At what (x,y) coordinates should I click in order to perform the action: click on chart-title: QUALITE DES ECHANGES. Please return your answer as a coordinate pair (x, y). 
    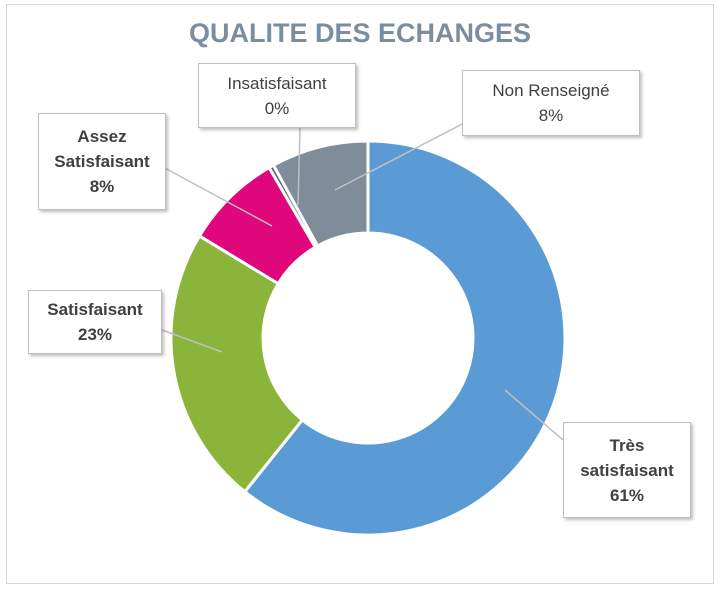
    Looking at the image, I should click on (360, 33).